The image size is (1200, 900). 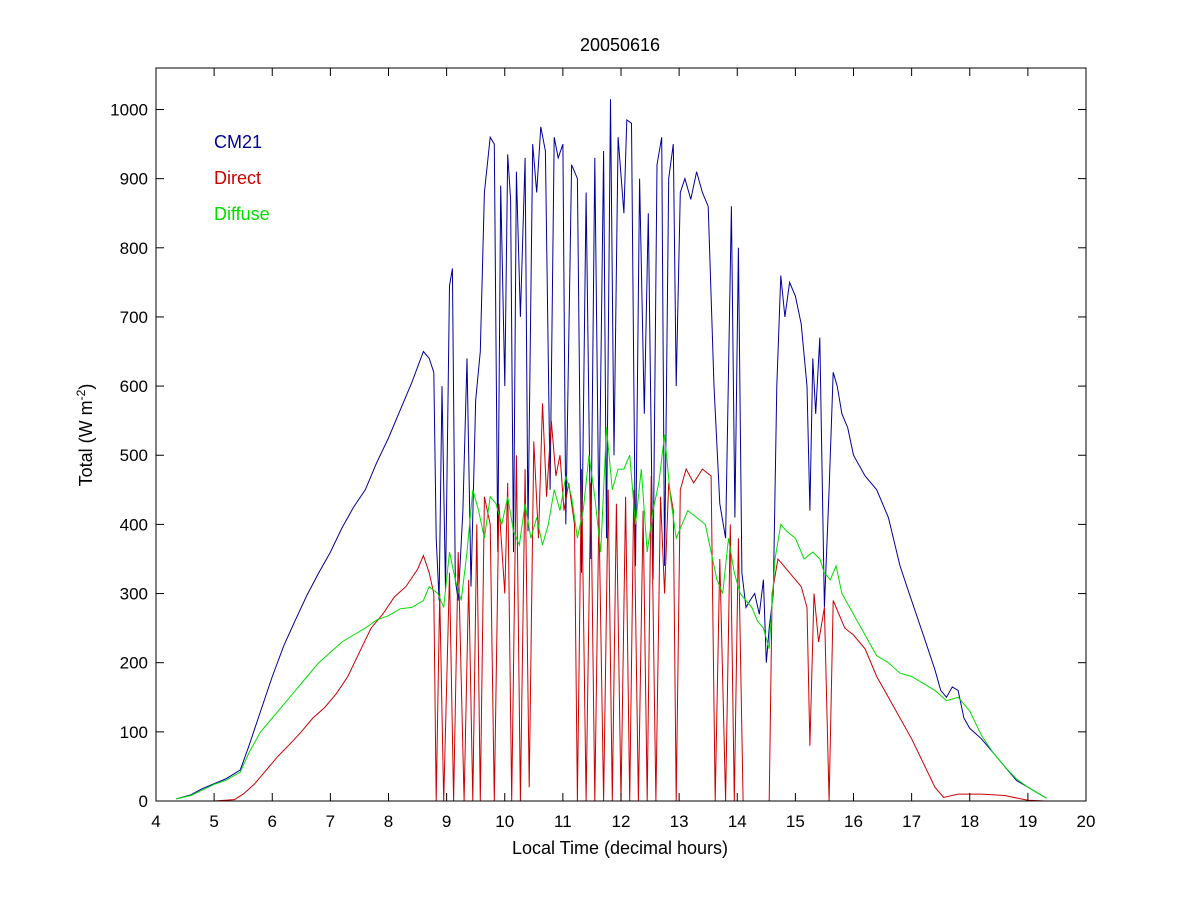 What do you see at coordinates (134, 386) in the screenshot?
I see `y-tick-label: 600` at bounding box center [134, 386].